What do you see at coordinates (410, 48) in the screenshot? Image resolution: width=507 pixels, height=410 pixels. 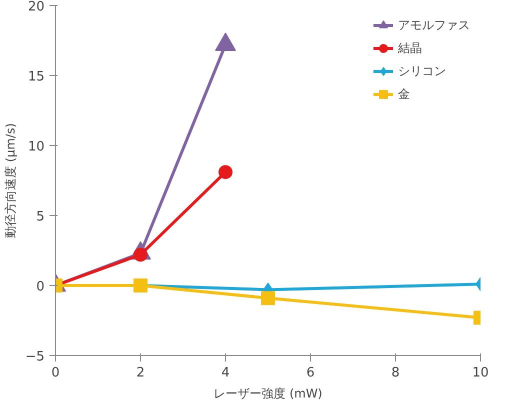 I see `legend-label: 結晶` at bounding box center [410, 48].